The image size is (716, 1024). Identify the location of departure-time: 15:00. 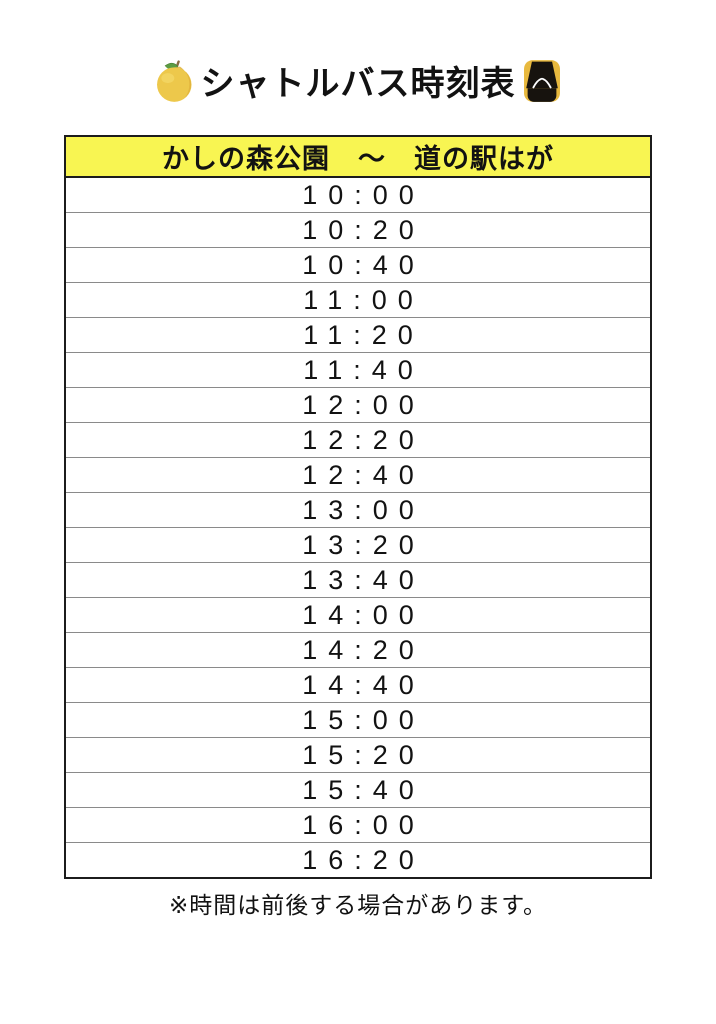
(358, 720).